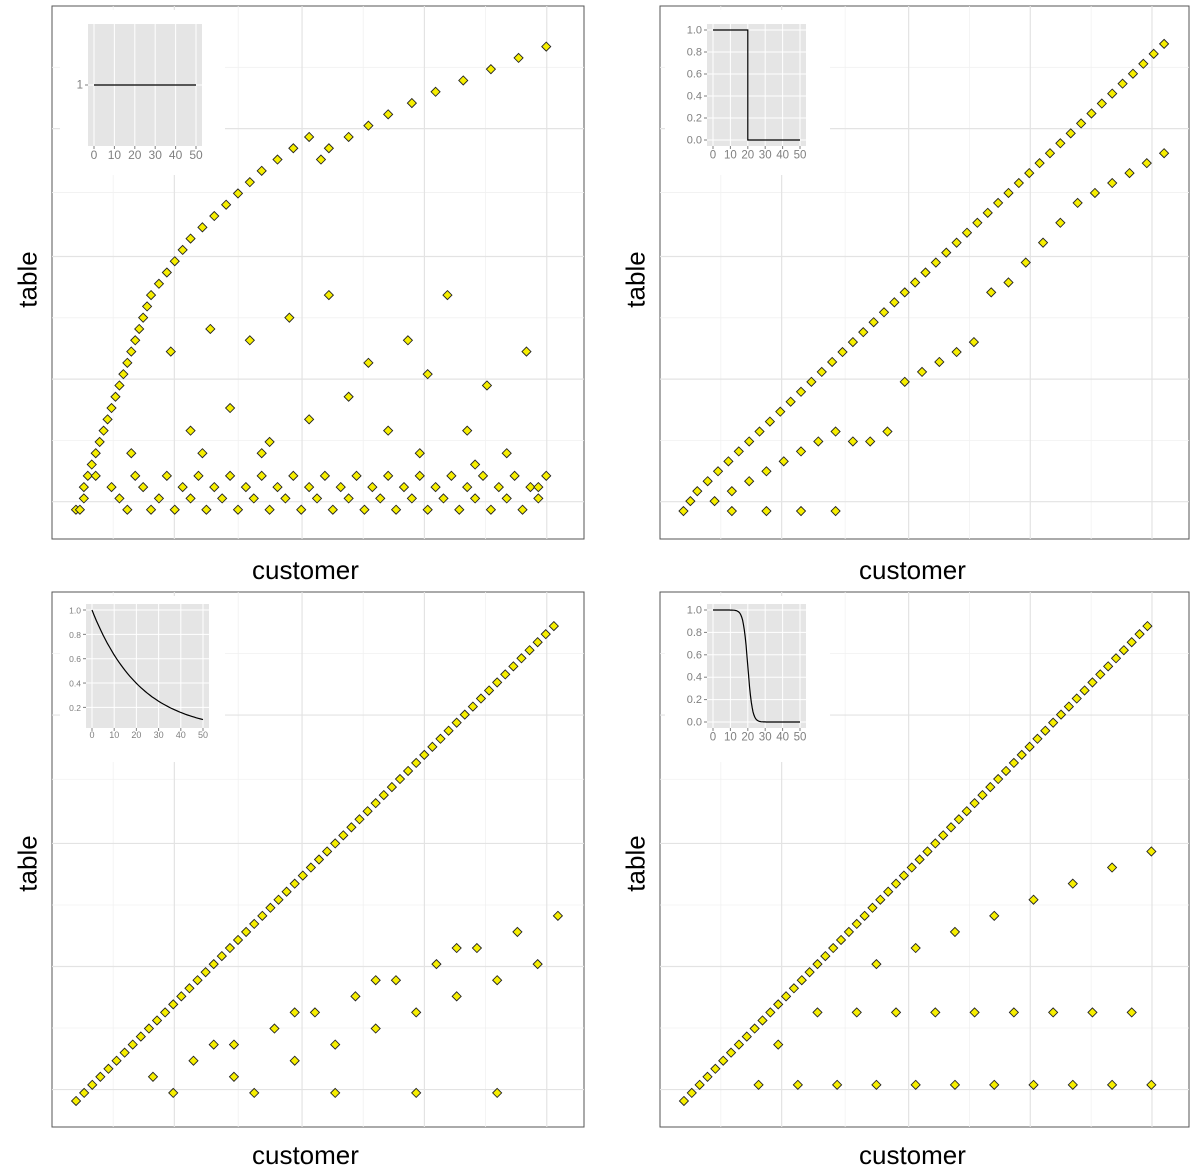 The width and height of the screenshot is (1190, 1171). I want to click on inset-y-tick-label: 0.8, so click(694, 633).